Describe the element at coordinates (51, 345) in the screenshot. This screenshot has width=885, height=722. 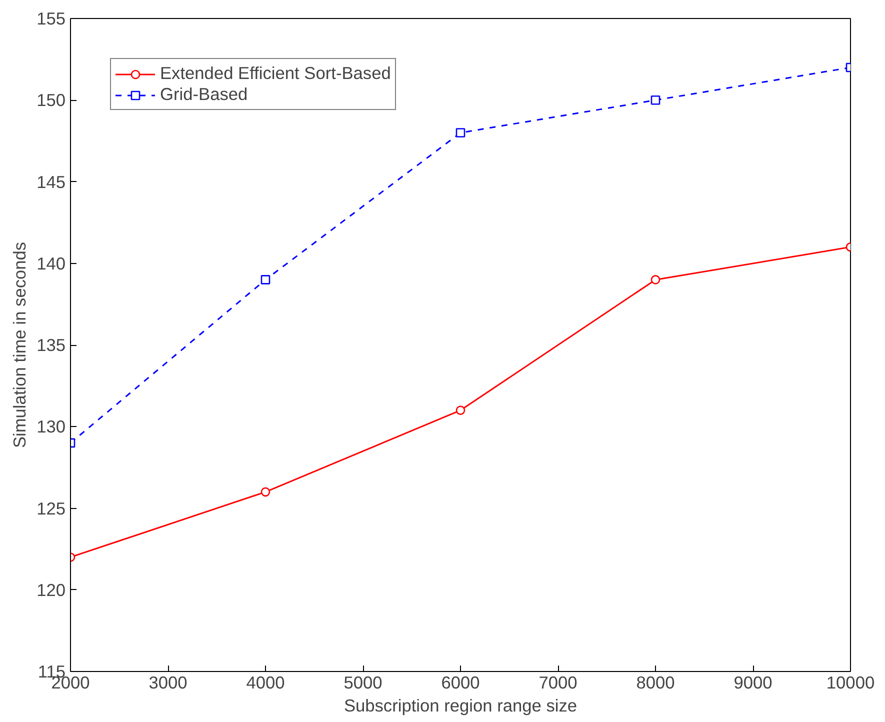
I see `y-tick-label: 135` at that location.